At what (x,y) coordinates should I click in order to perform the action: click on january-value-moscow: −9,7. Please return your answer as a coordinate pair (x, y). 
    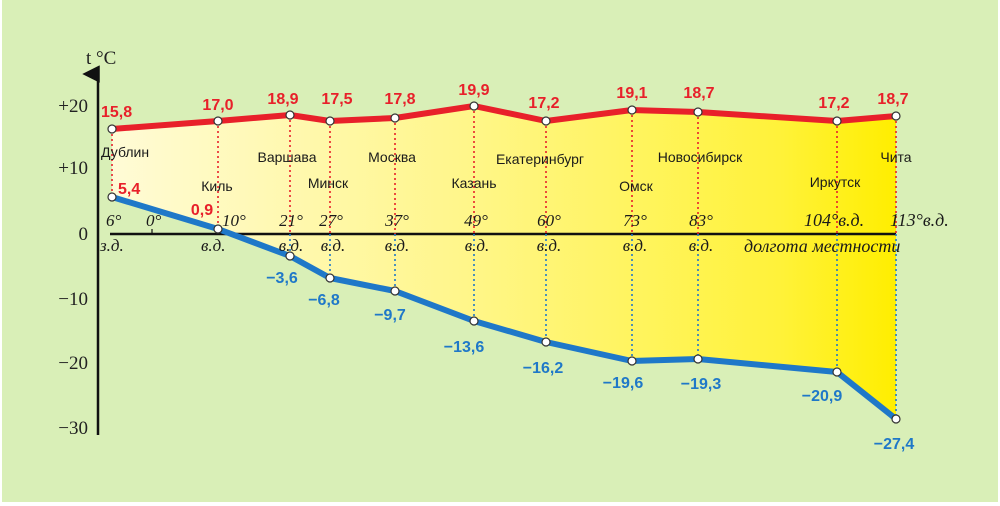
    Looking at the image, I should click on (390, 315).